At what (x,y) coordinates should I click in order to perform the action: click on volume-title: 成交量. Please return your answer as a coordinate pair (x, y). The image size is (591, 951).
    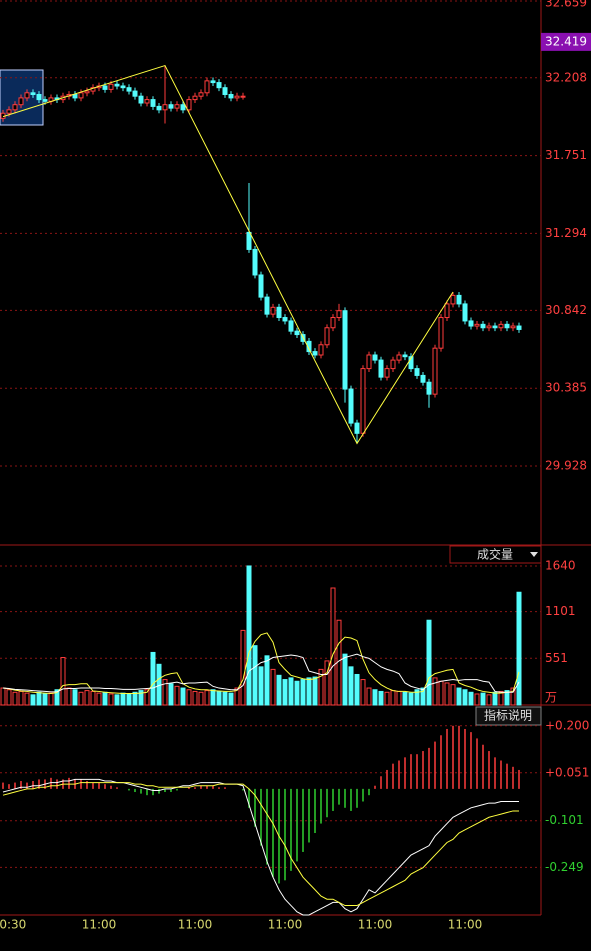
    Looking at the image, I should click on (495, 554).